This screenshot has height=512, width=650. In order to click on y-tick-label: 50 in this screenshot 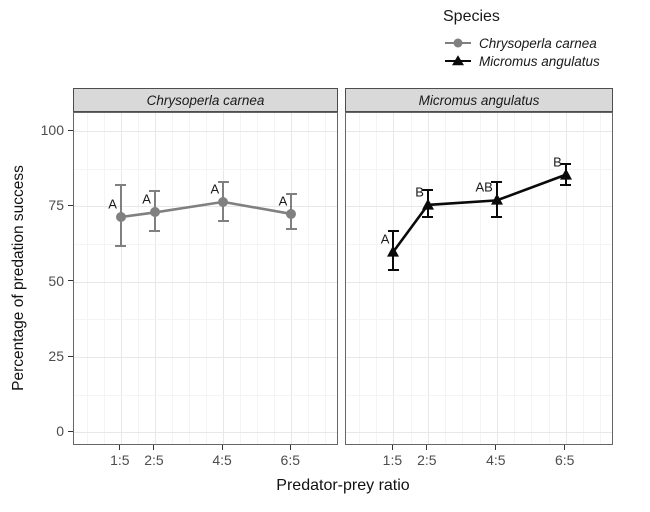, I will do `click(56, 280)`.